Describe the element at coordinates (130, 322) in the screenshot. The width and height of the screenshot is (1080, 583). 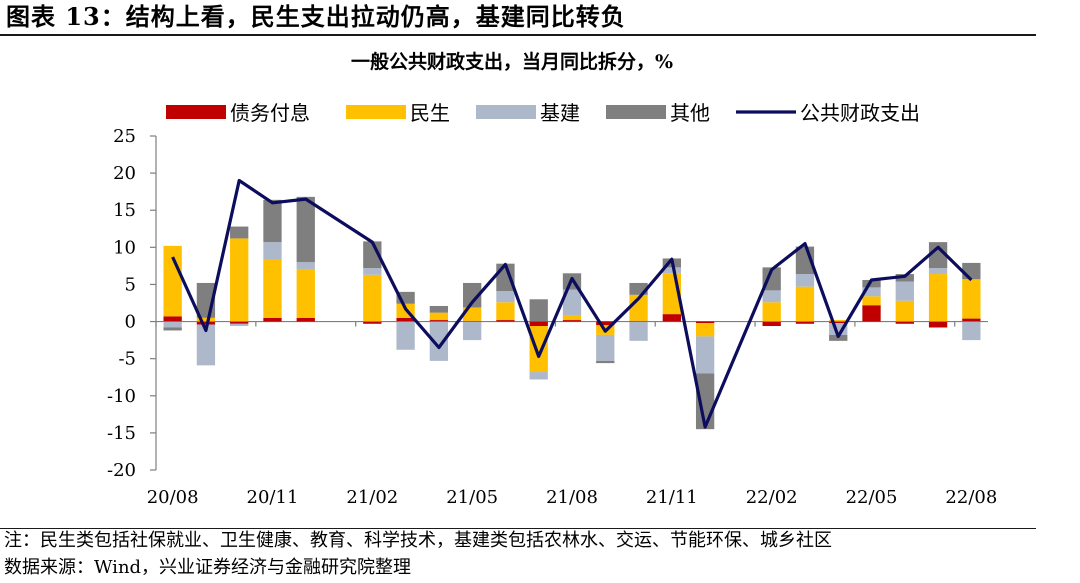
I see `y-tick-label: 0` at that location.